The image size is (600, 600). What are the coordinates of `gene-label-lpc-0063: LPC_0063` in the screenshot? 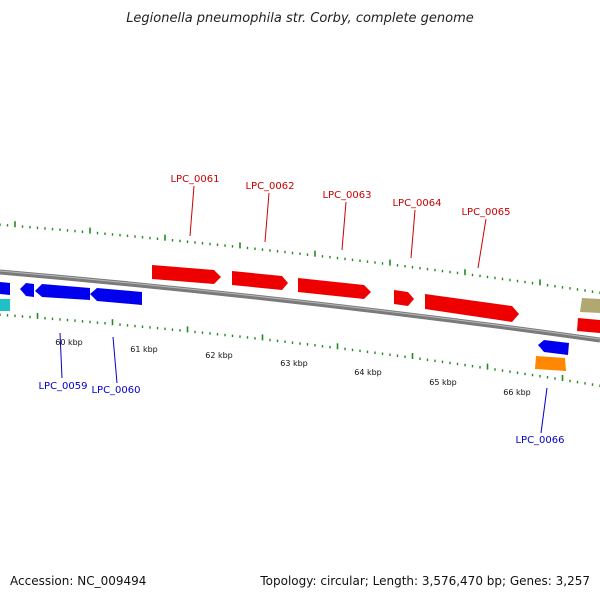 It's located at (346, 195).